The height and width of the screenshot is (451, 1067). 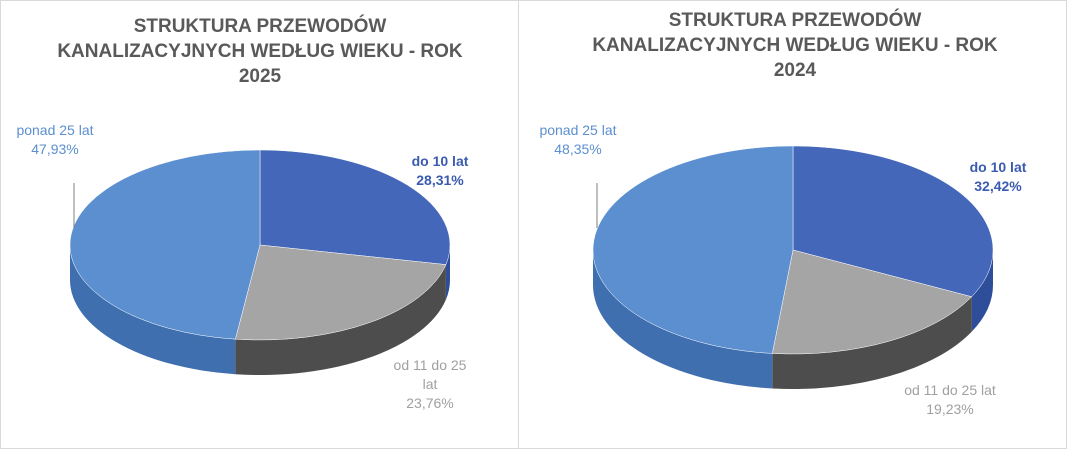 I want to click on data-label: do 10 lat 32,42%, so click(x=998, y=177).